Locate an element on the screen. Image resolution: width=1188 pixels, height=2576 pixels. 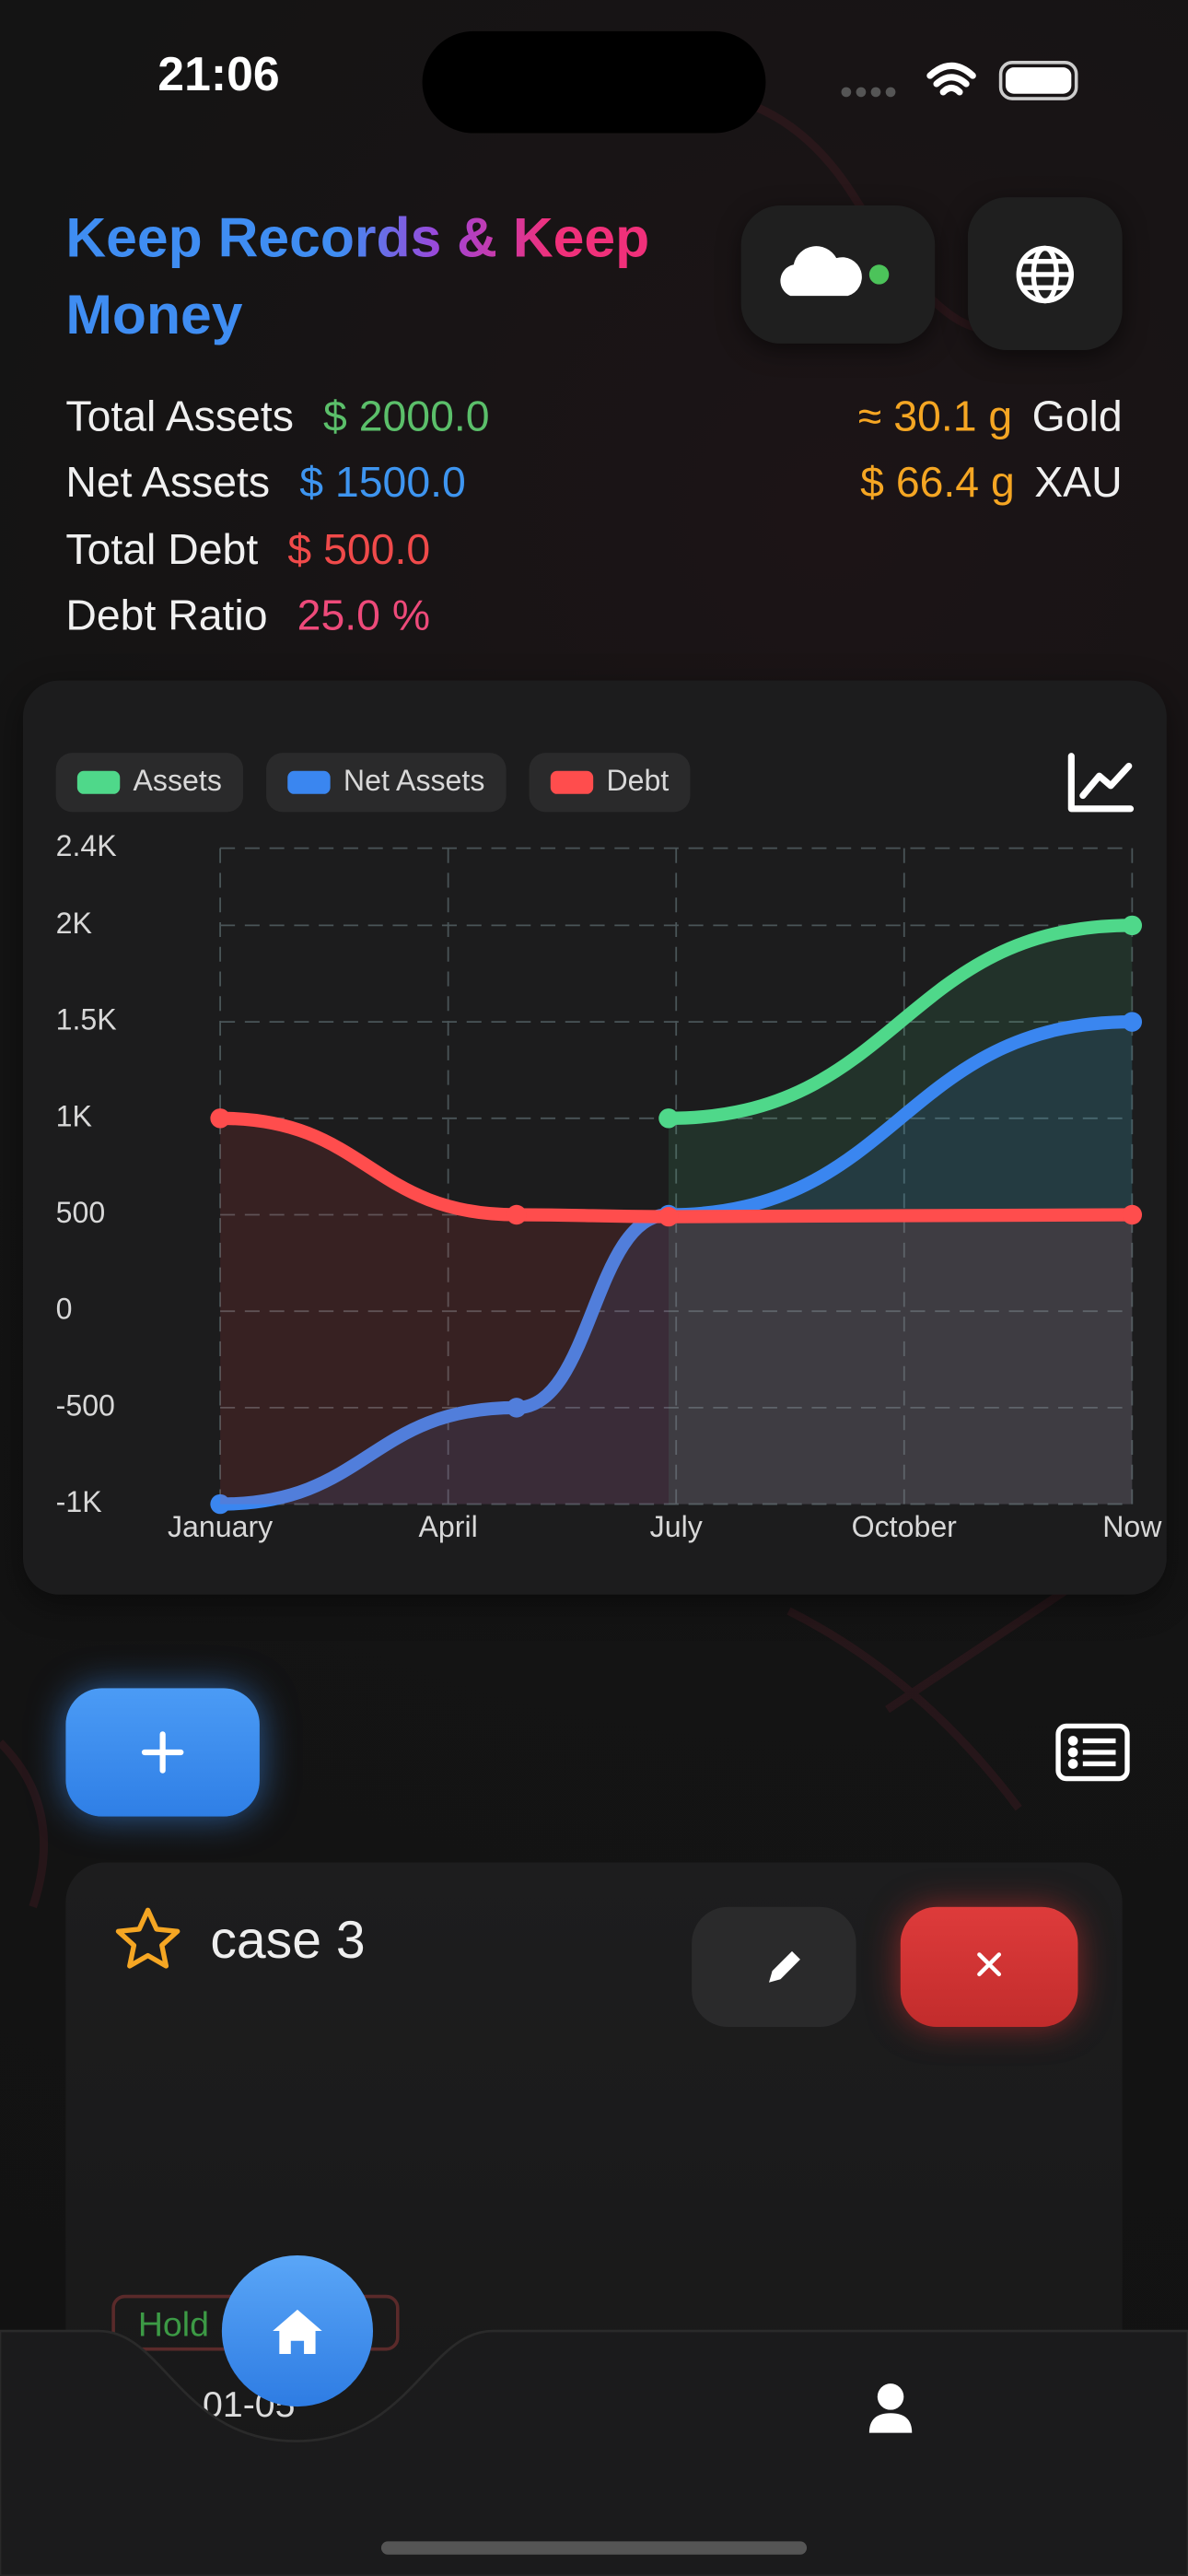
summary-row: Total Assets $ 2000.0 is located at coordinates (277, 417).